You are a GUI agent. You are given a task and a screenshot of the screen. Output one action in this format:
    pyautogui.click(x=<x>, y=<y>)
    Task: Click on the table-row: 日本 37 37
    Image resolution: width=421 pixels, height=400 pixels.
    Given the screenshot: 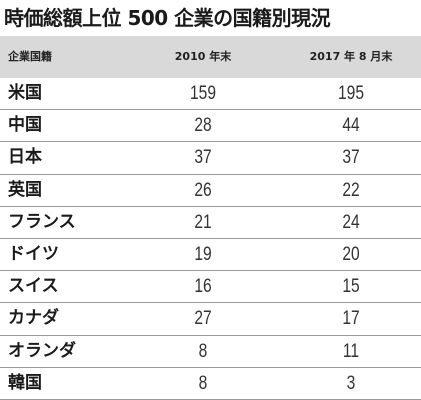 What is the action you would take?
    pyautogui.click(x=210, y=158)
    